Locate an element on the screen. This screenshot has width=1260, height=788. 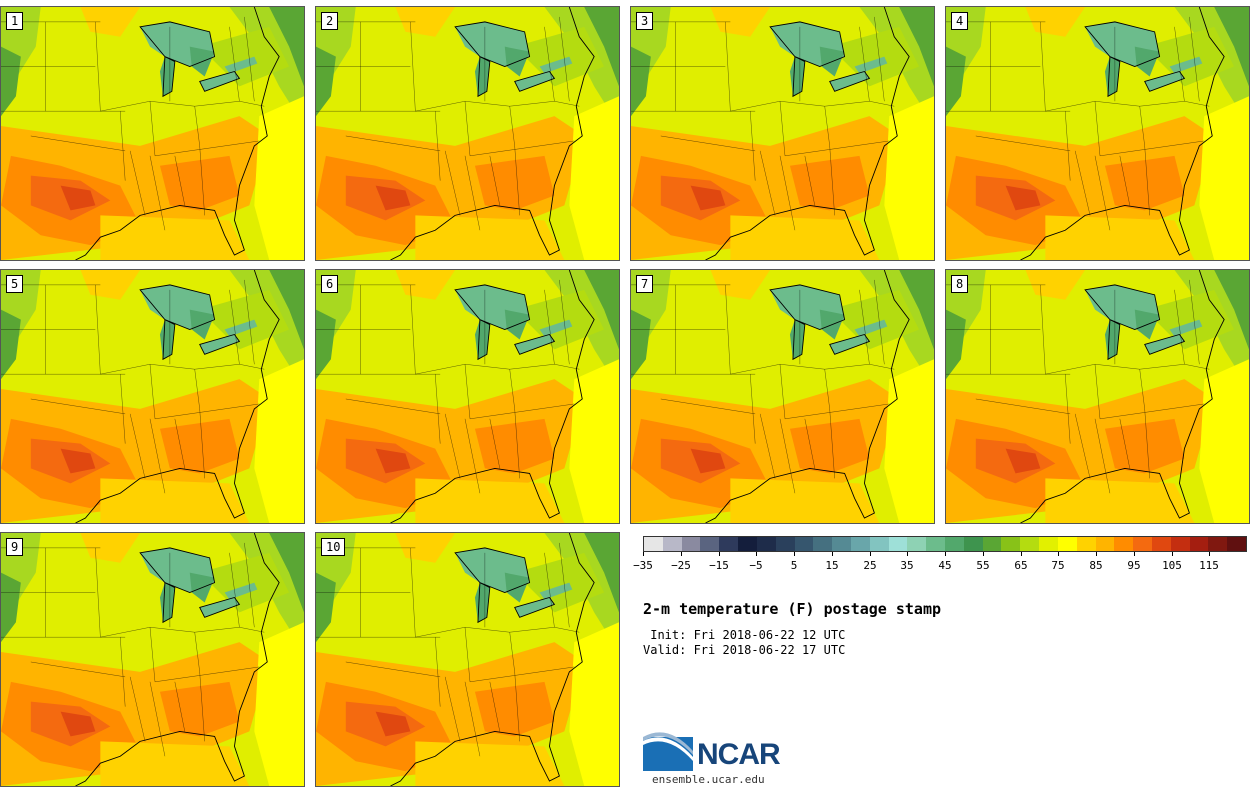
ncar-logo-text: NCAR is located at coordinates (739, 754).